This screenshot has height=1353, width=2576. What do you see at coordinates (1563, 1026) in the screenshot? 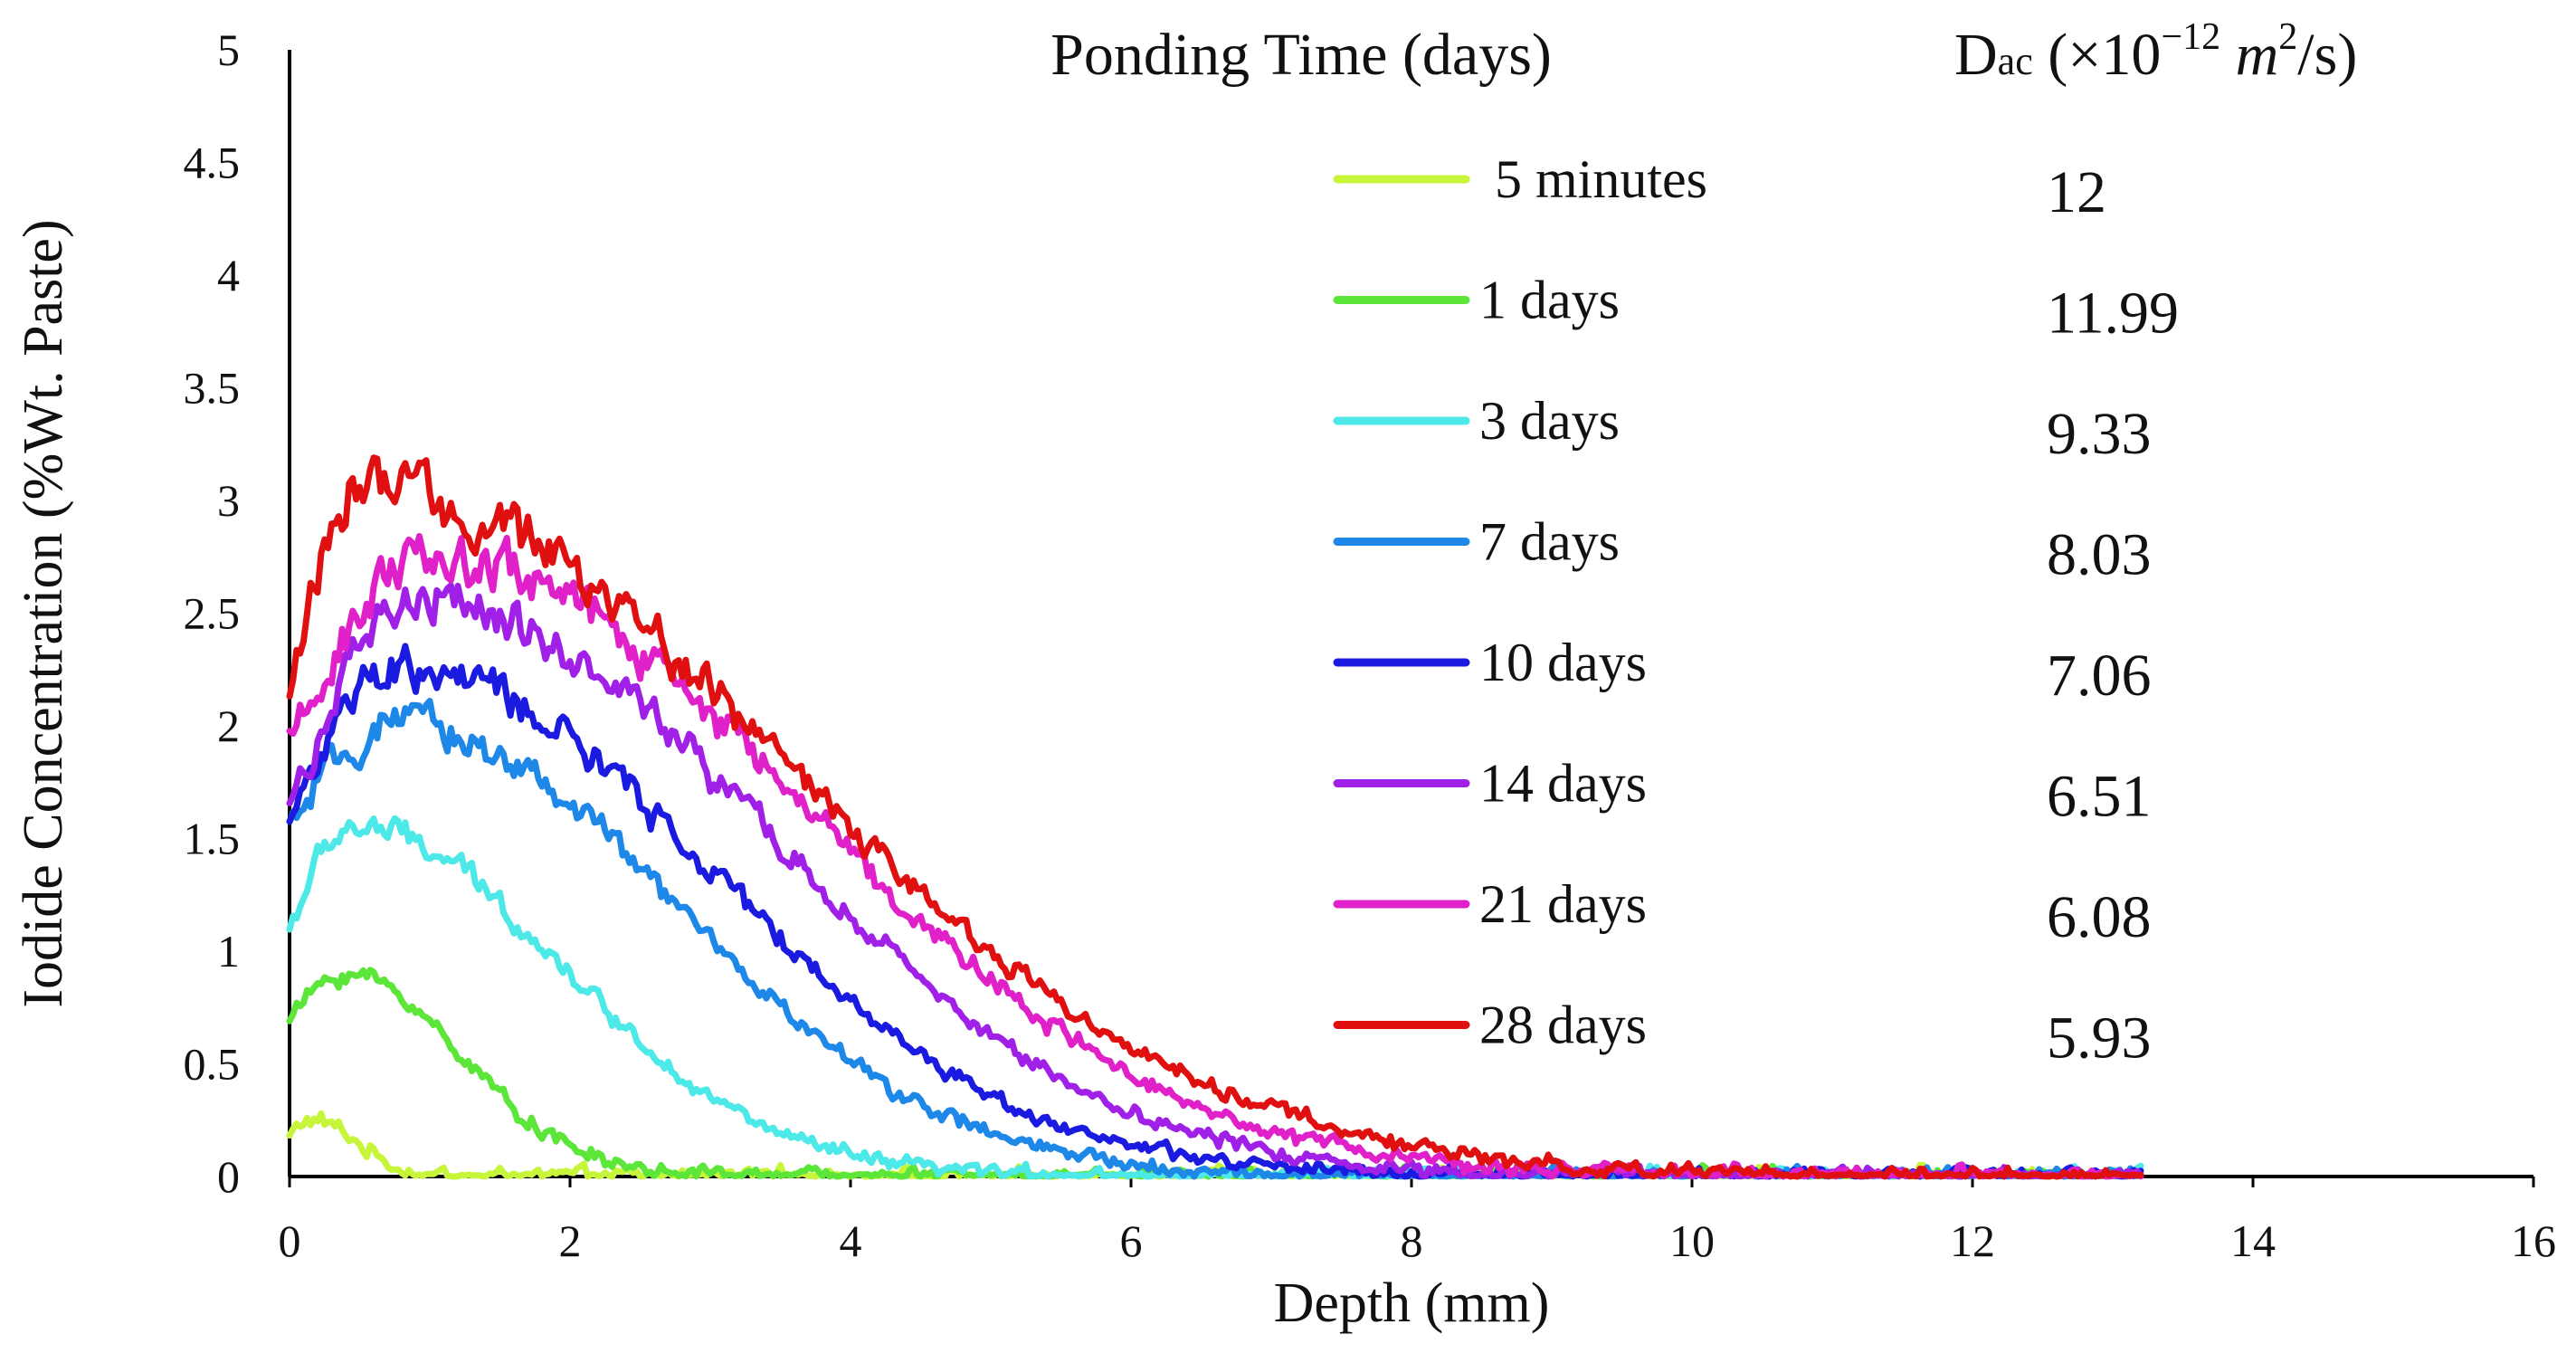
I see `legend-label-7: 28 days` at bounding box center [1563, 1026].